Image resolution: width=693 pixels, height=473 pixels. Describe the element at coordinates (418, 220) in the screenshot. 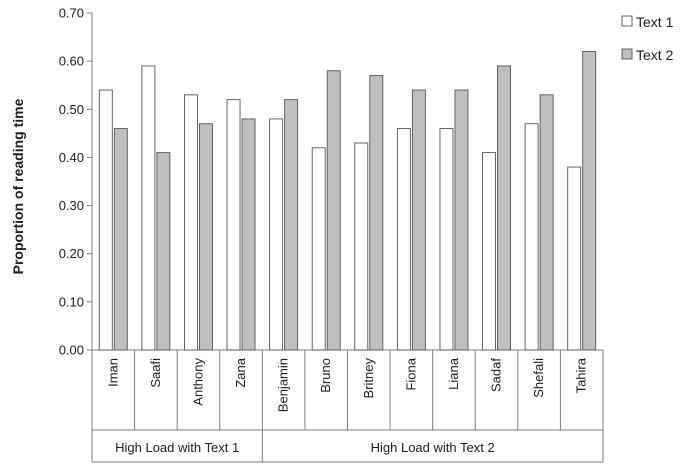

I see `bar-text-2-fiona` at that location.